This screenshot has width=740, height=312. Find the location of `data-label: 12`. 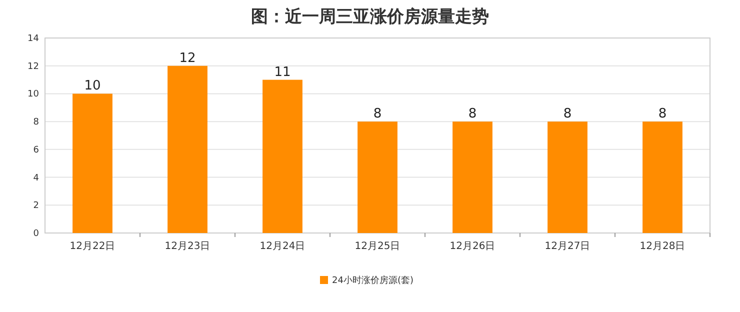

data-label: 12 is located at coordinates (187, 58).